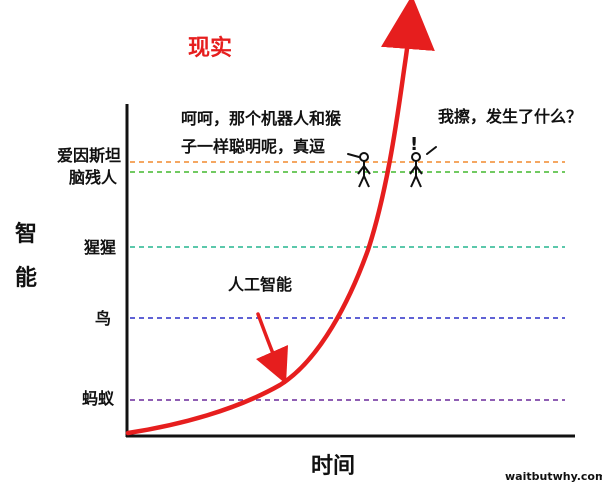 Image resolution: width=602 pixels, height=492 pixels. Describe the element at coordinates (353, 155) in the screenshot. I see `left-speech-tail` at that location.